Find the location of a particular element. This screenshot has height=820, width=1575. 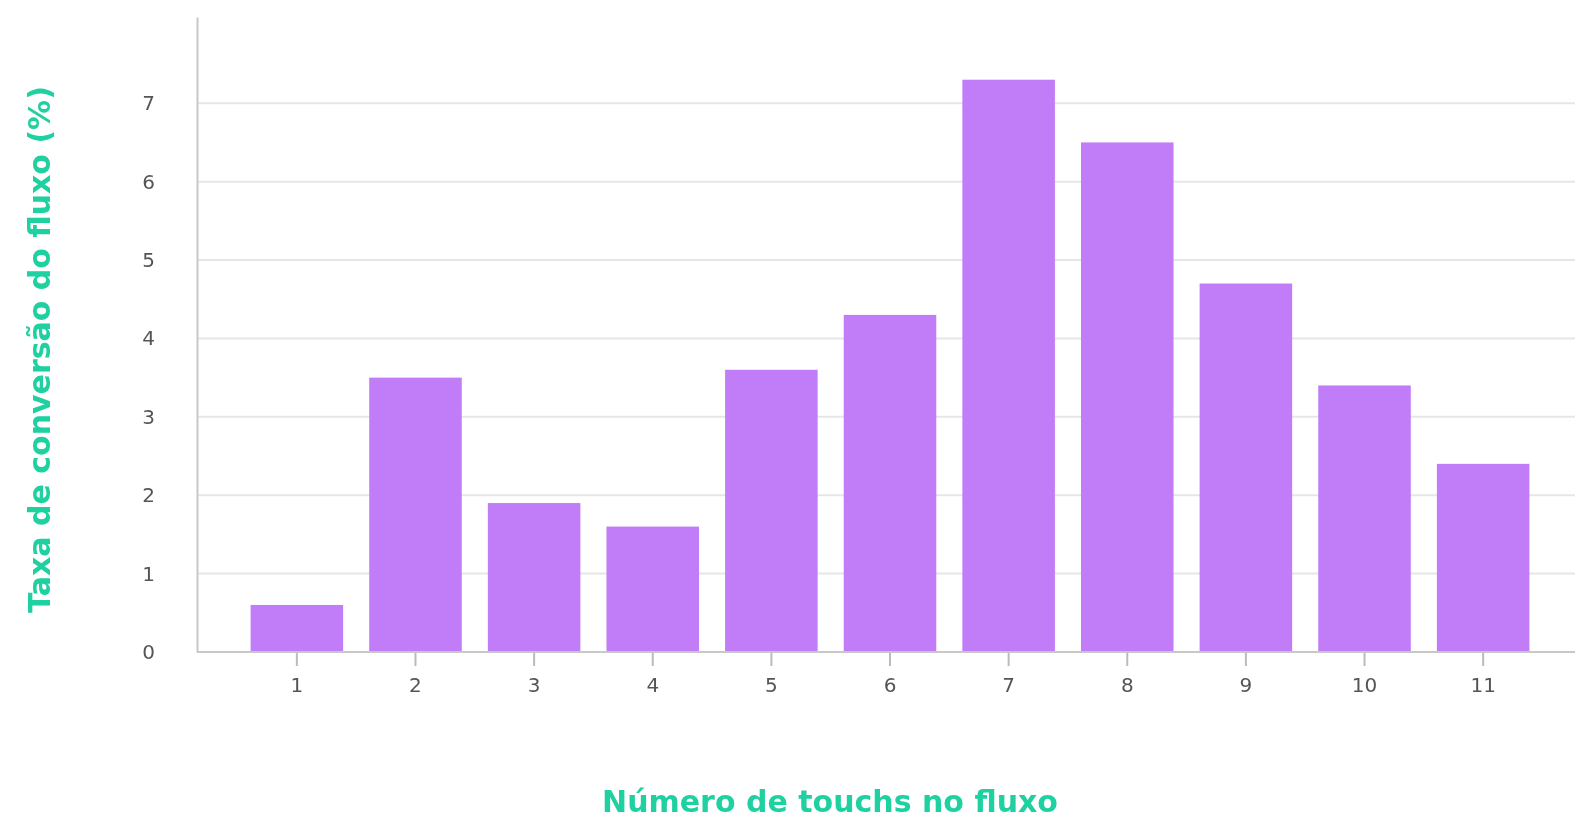

y-tick-label: 1 is located at coordinates (148, 573).